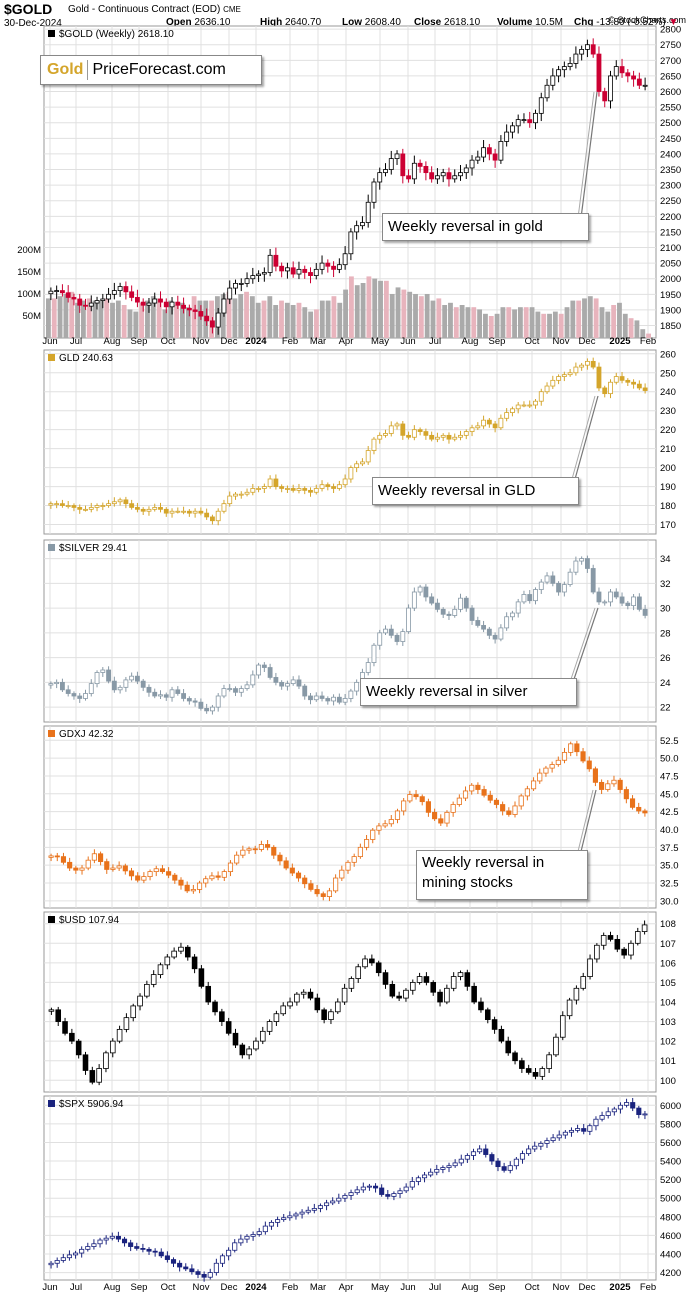 This screenshot has width=700, height=1300. I want to click on x-axis-label: Sep, so click(497, 341).